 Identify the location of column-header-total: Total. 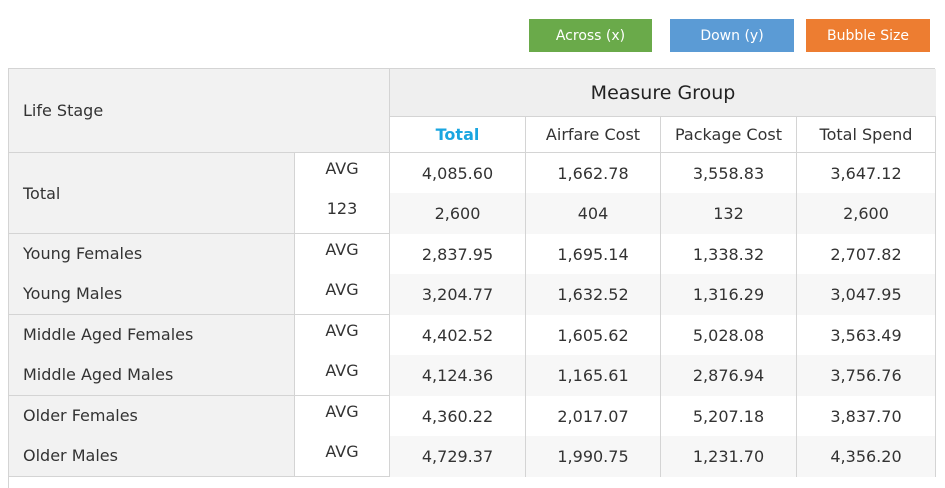
(458, 135).